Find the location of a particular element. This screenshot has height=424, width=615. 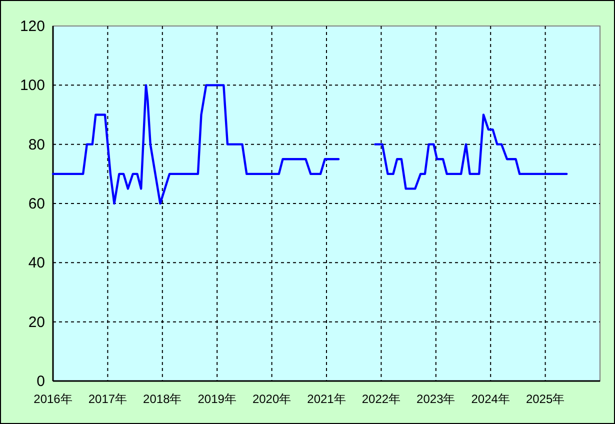

x-tick-label: 2024年 is located at coordinates (490, 399).